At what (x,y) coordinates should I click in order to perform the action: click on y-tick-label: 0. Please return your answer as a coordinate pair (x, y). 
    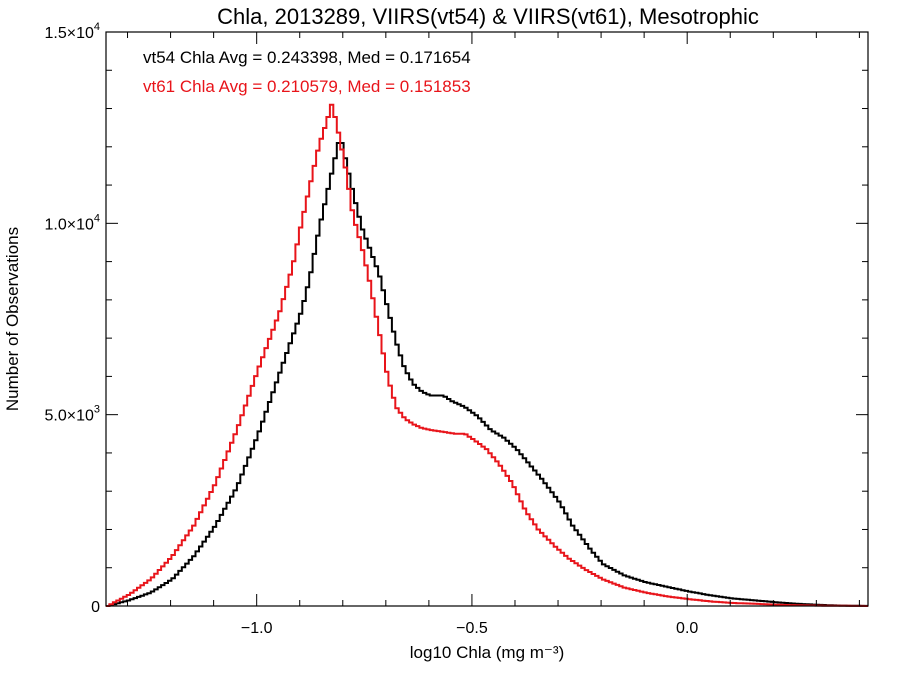
    Looking at the image, I should click on (95, 607).